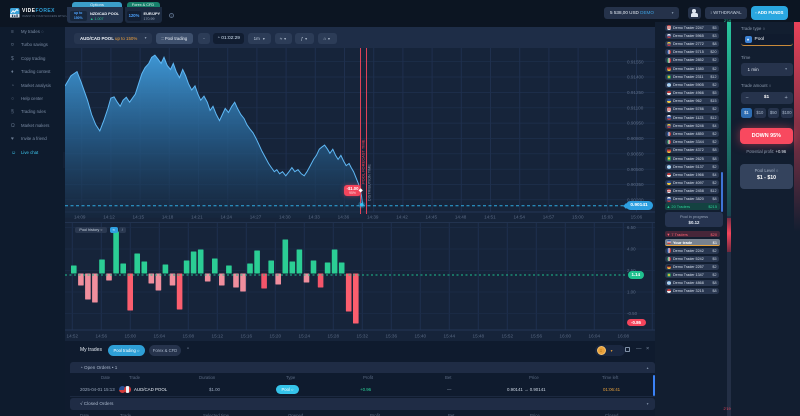 The image size is (800, 416). What do you see at coordinates (432, 217) in the screenshot?
I see `svg-text: 14:45` at bounding box center [432, 217].